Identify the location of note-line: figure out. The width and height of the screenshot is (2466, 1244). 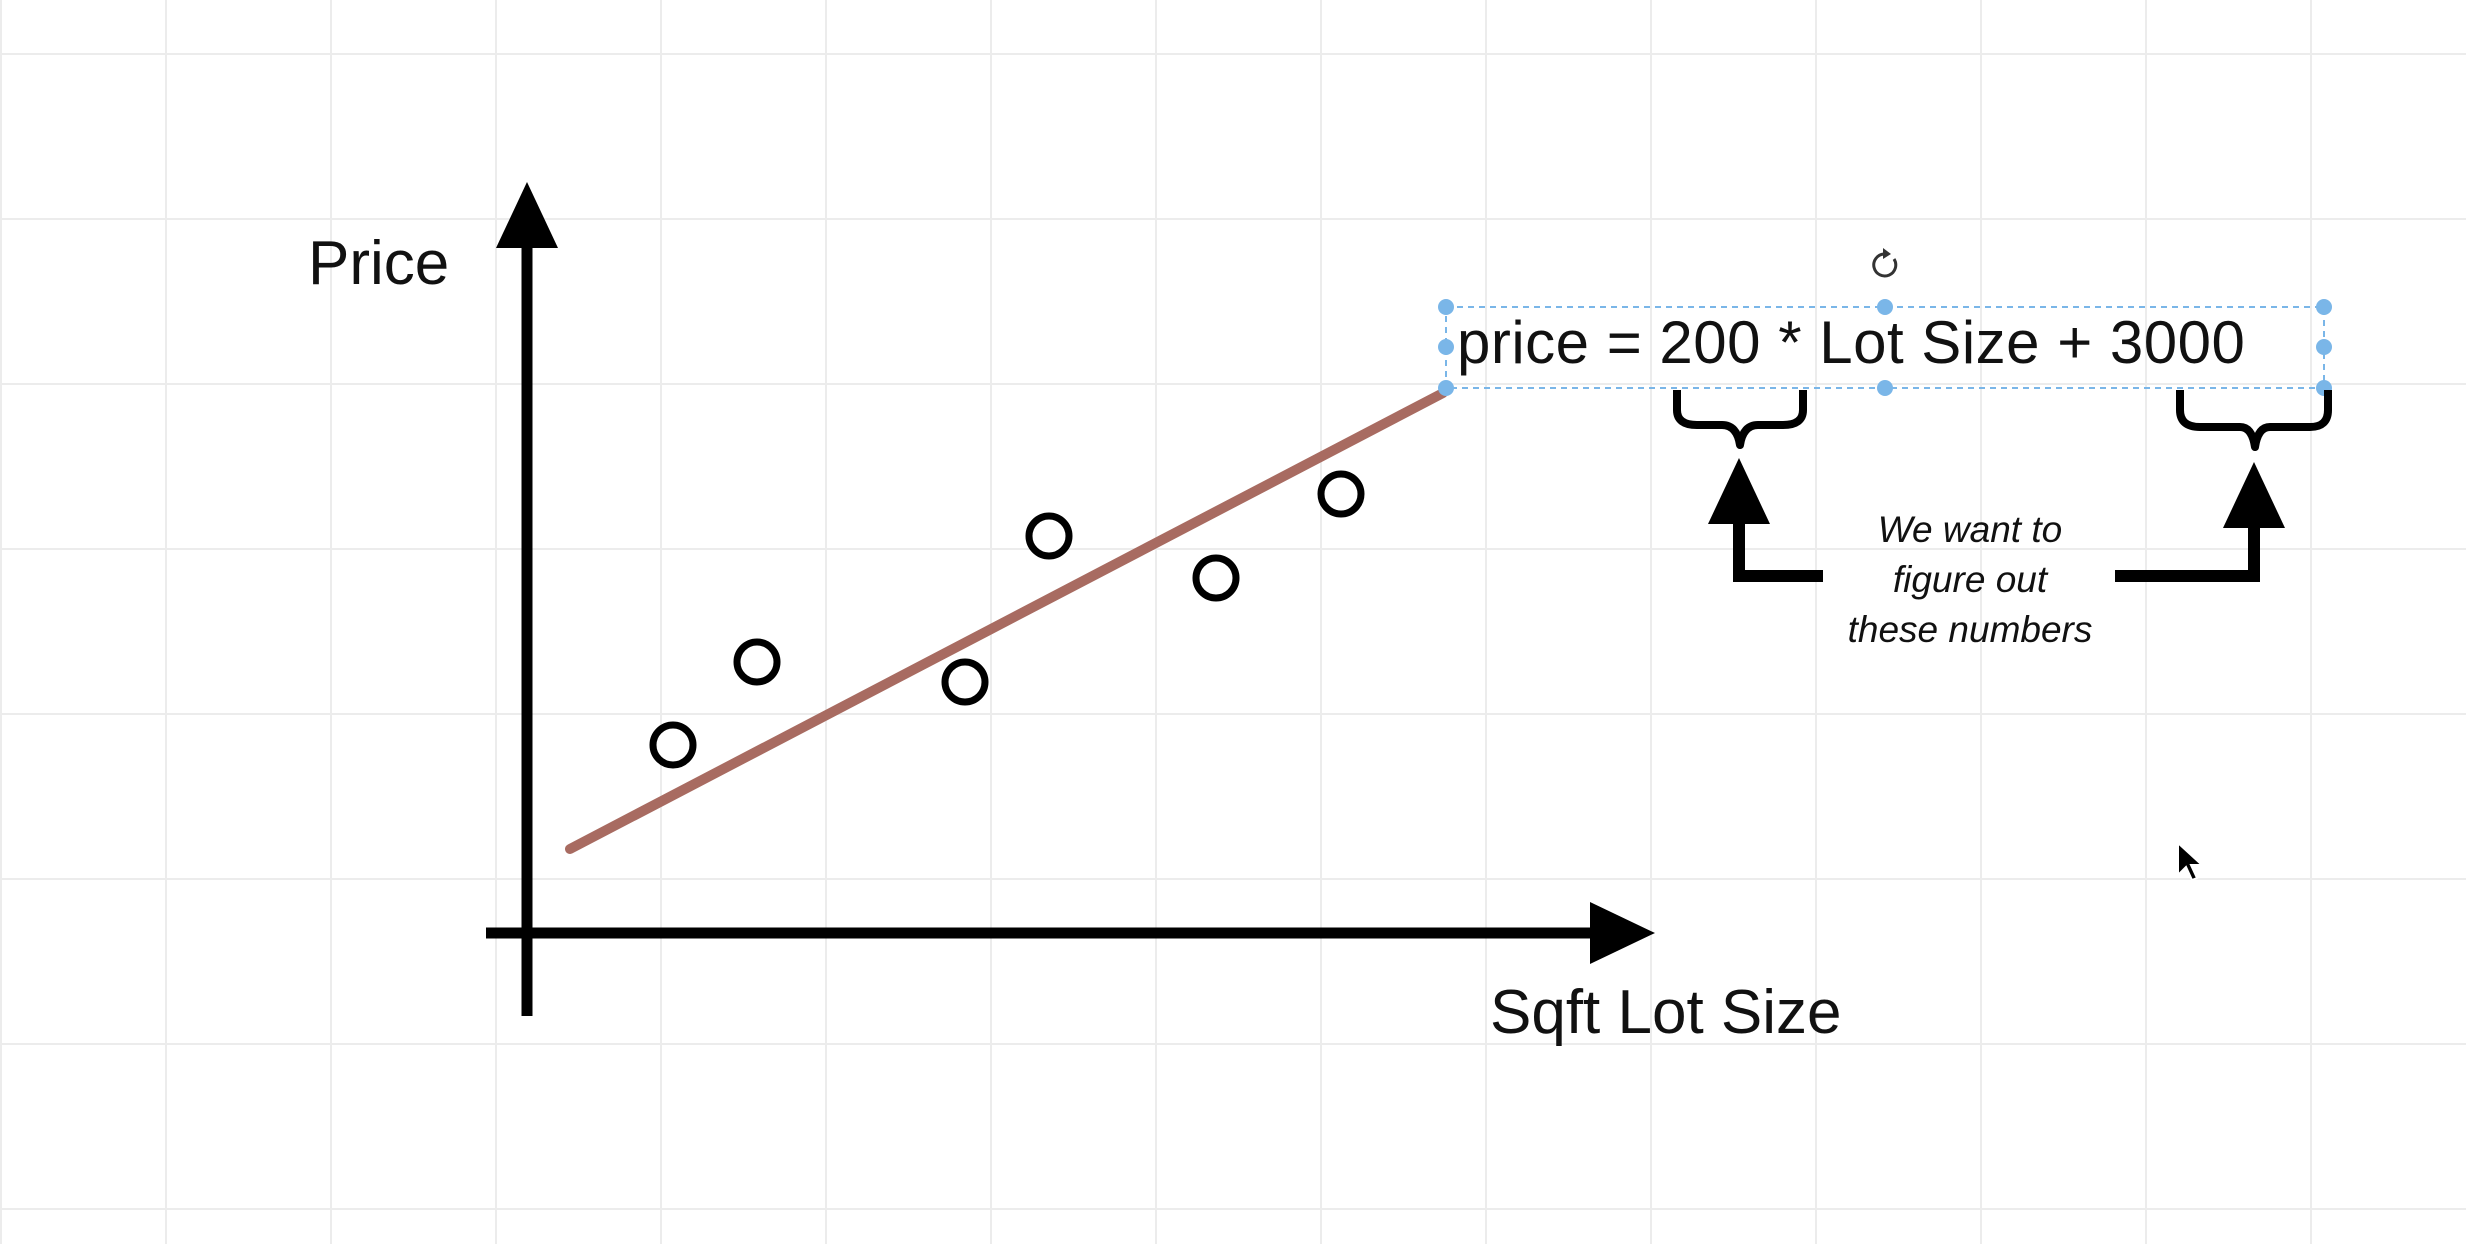
(1970, 579).